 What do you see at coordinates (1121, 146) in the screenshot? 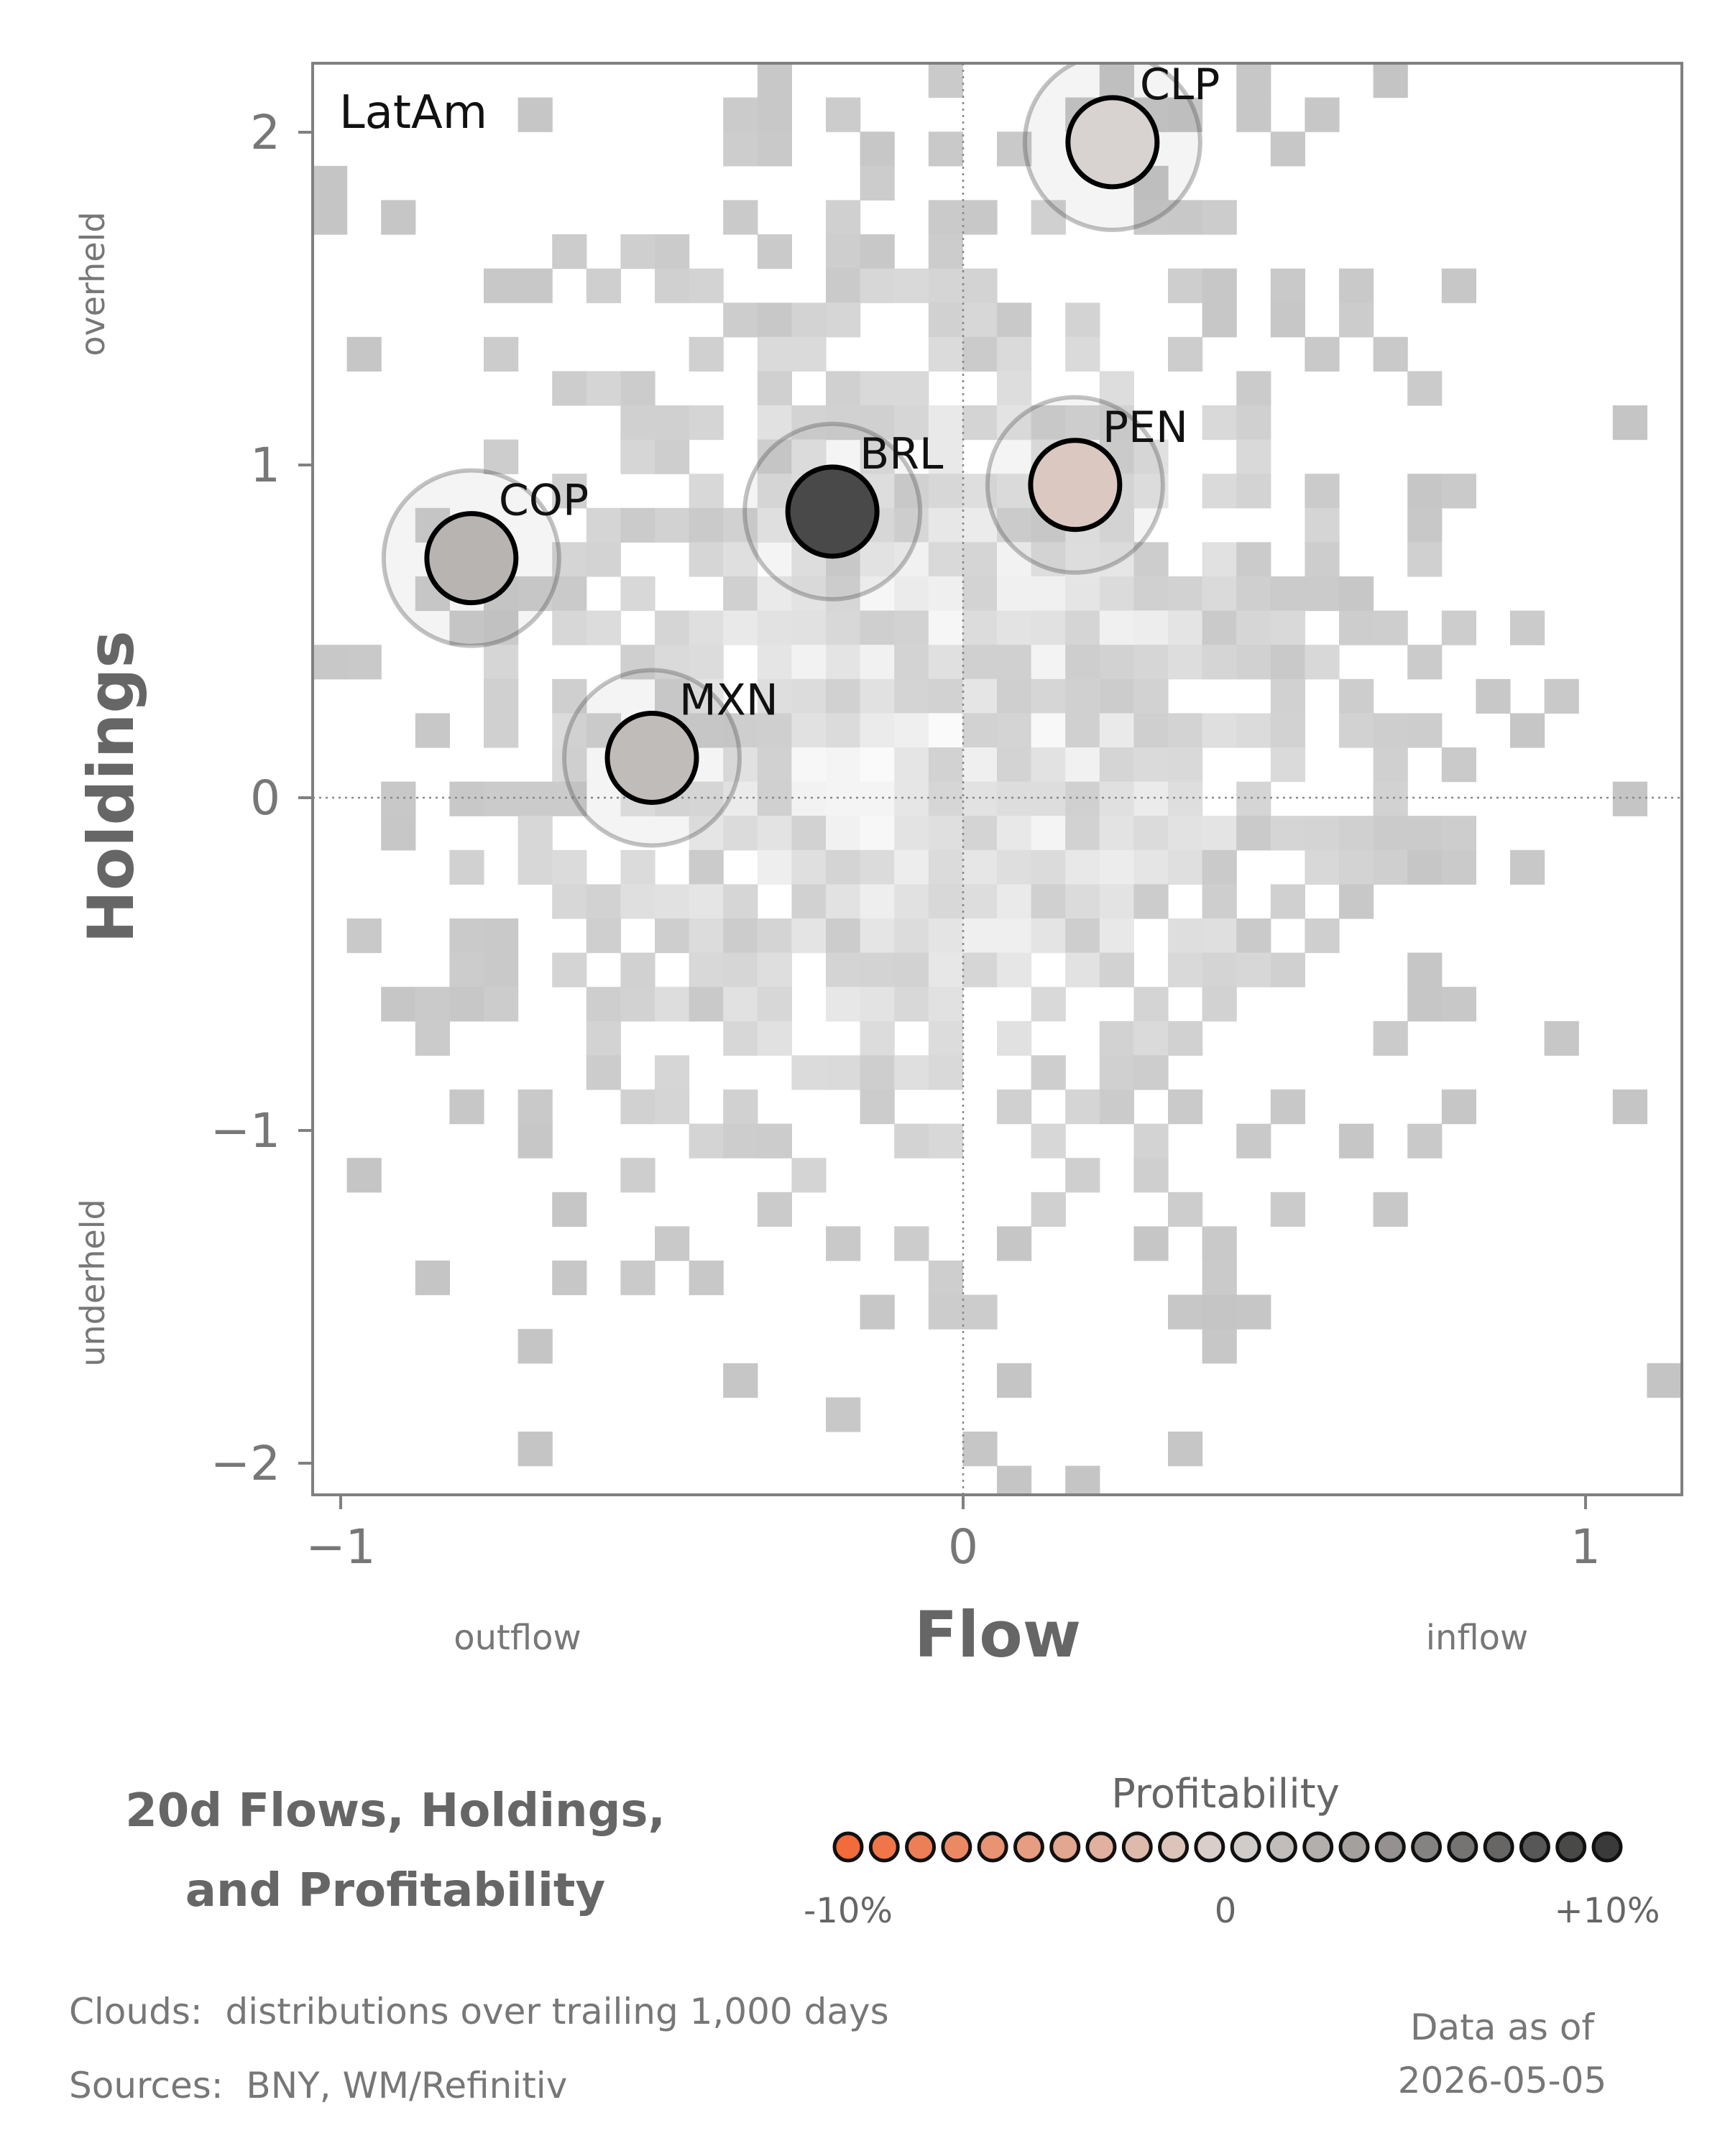
I see `point-clp: CLP` at bounding box center [1121, 146].